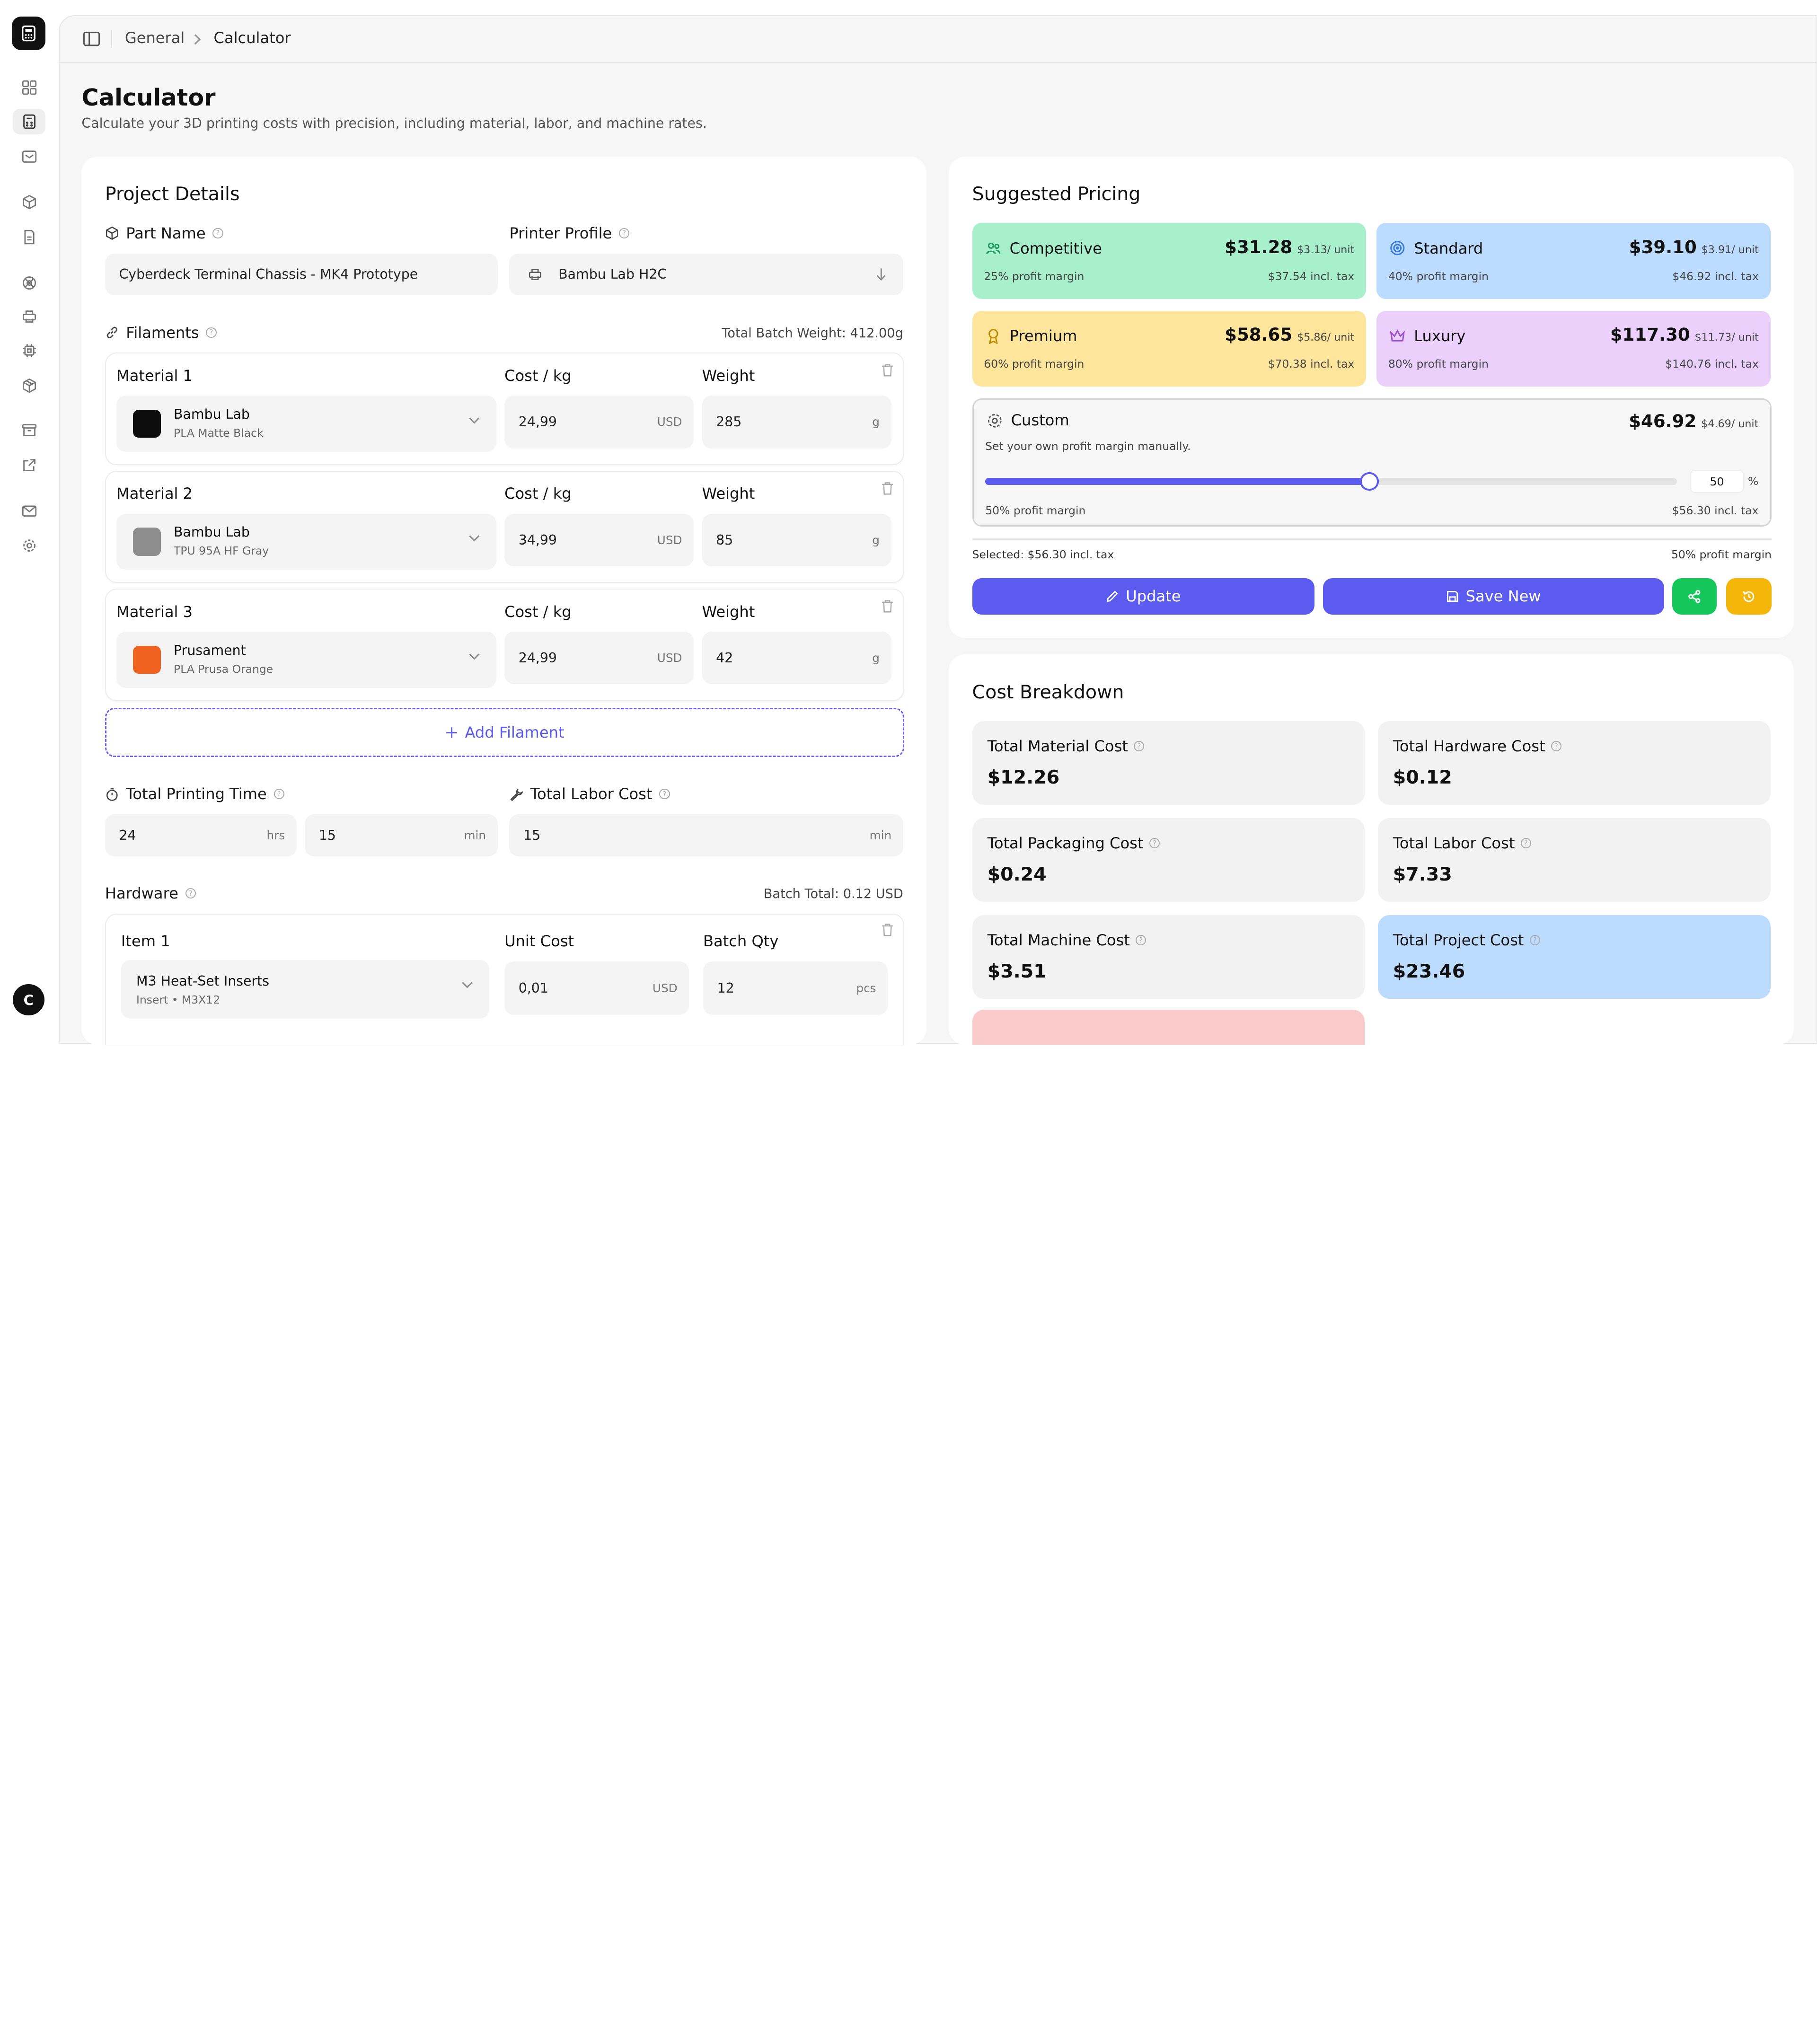 The height and width of the screenshot is (2044, 1817). What do you see at coordinates (1695, 596) in the screenshot?
I see `share-button` at bounding box center [1695, 596].